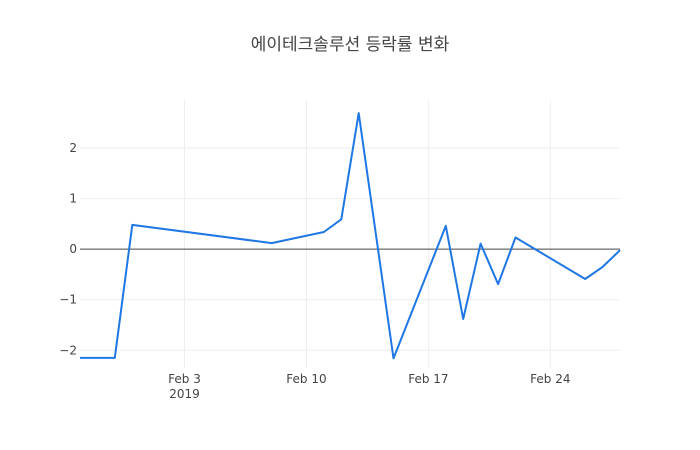 The image size is (700, 450). What do you see at coordinates (350, 45) in the screenshot?
I see `chart-title: 에이테크솔루션 등락률 변화` at bounding box center [350, 45].